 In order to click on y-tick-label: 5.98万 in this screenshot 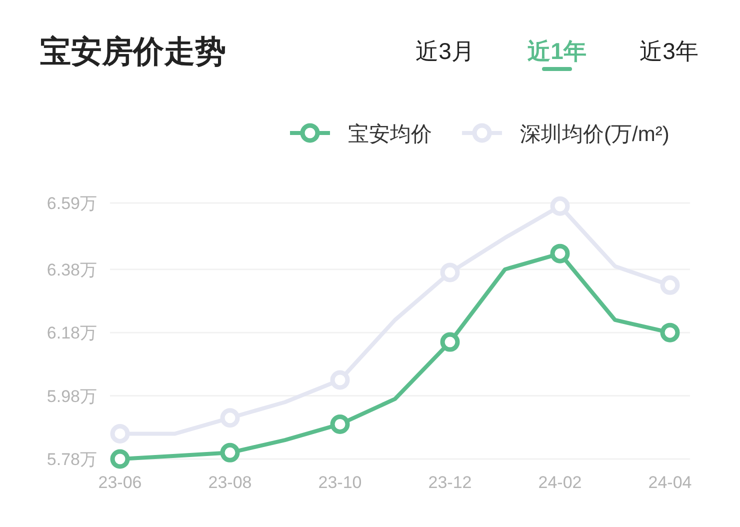, I will do `click(71, 396)`.